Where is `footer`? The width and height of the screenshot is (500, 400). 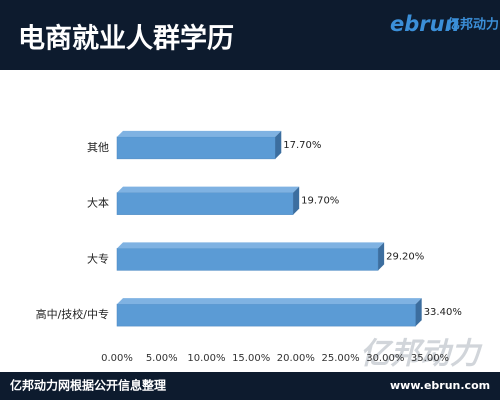
footer is located at coordinates (250, 386).